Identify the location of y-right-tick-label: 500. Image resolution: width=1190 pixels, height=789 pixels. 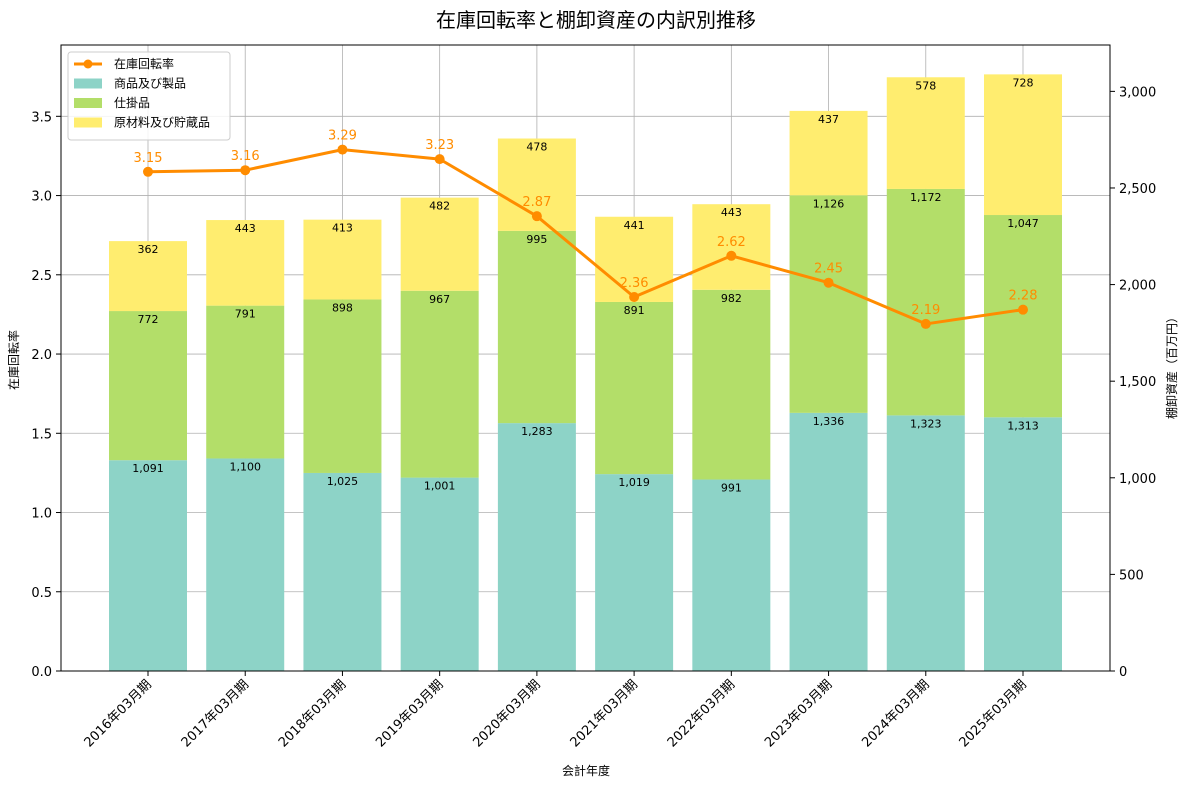
(1131, 575).